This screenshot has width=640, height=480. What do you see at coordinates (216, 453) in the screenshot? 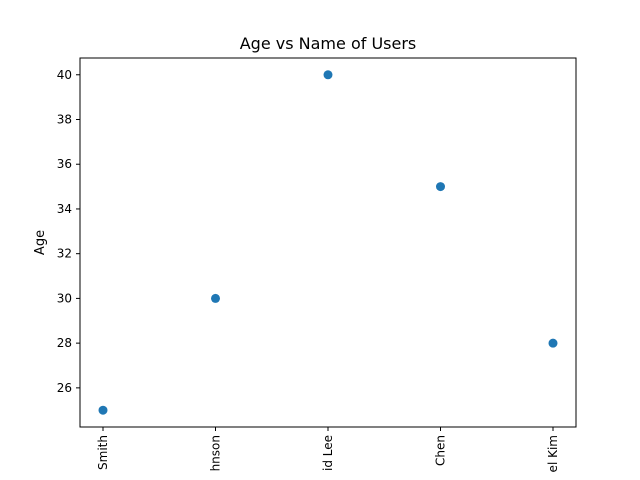
I see `x-tick-label: hnson` at bounding box center [216, 453].